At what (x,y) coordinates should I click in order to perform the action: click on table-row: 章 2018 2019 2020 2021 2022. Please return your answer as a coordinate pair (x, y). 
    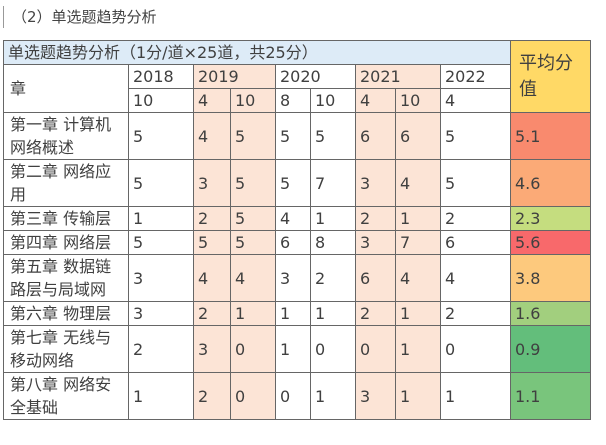
    Looking at the image, I should click on (297, 88).